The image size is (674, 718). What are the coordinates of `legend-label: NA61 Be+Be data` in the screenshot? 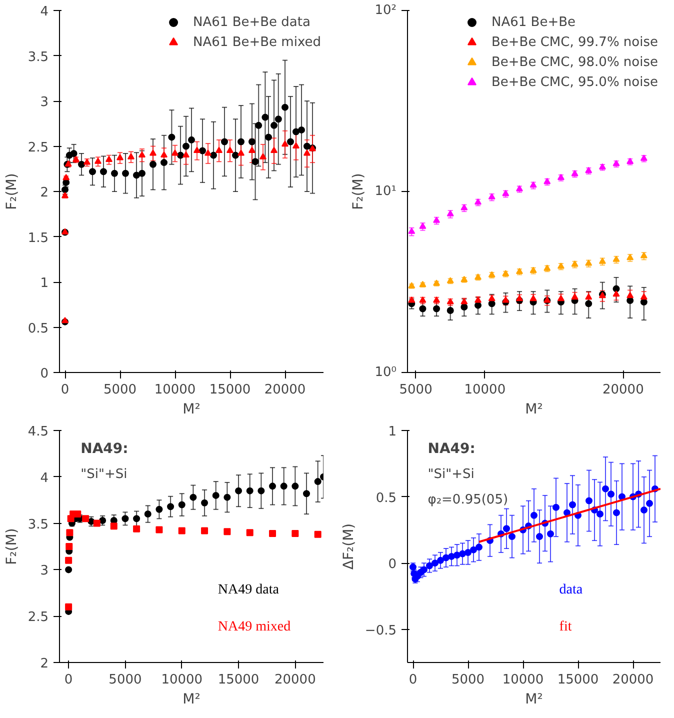 It's located at (251, 22).